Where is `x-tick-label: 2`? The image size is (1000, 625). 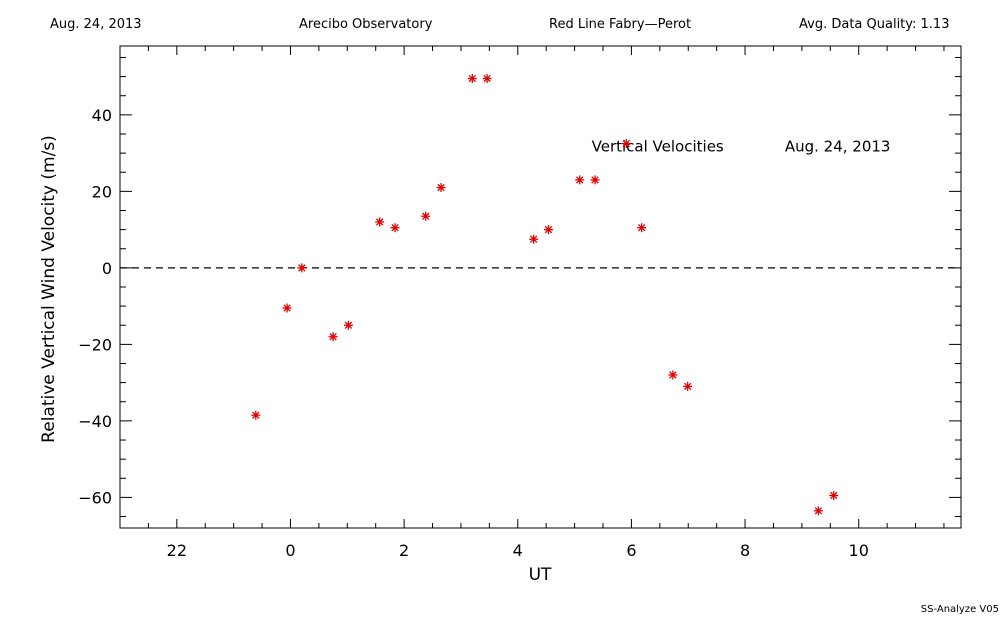 x-tick-label: 2 is located at coordinates (404, 550).